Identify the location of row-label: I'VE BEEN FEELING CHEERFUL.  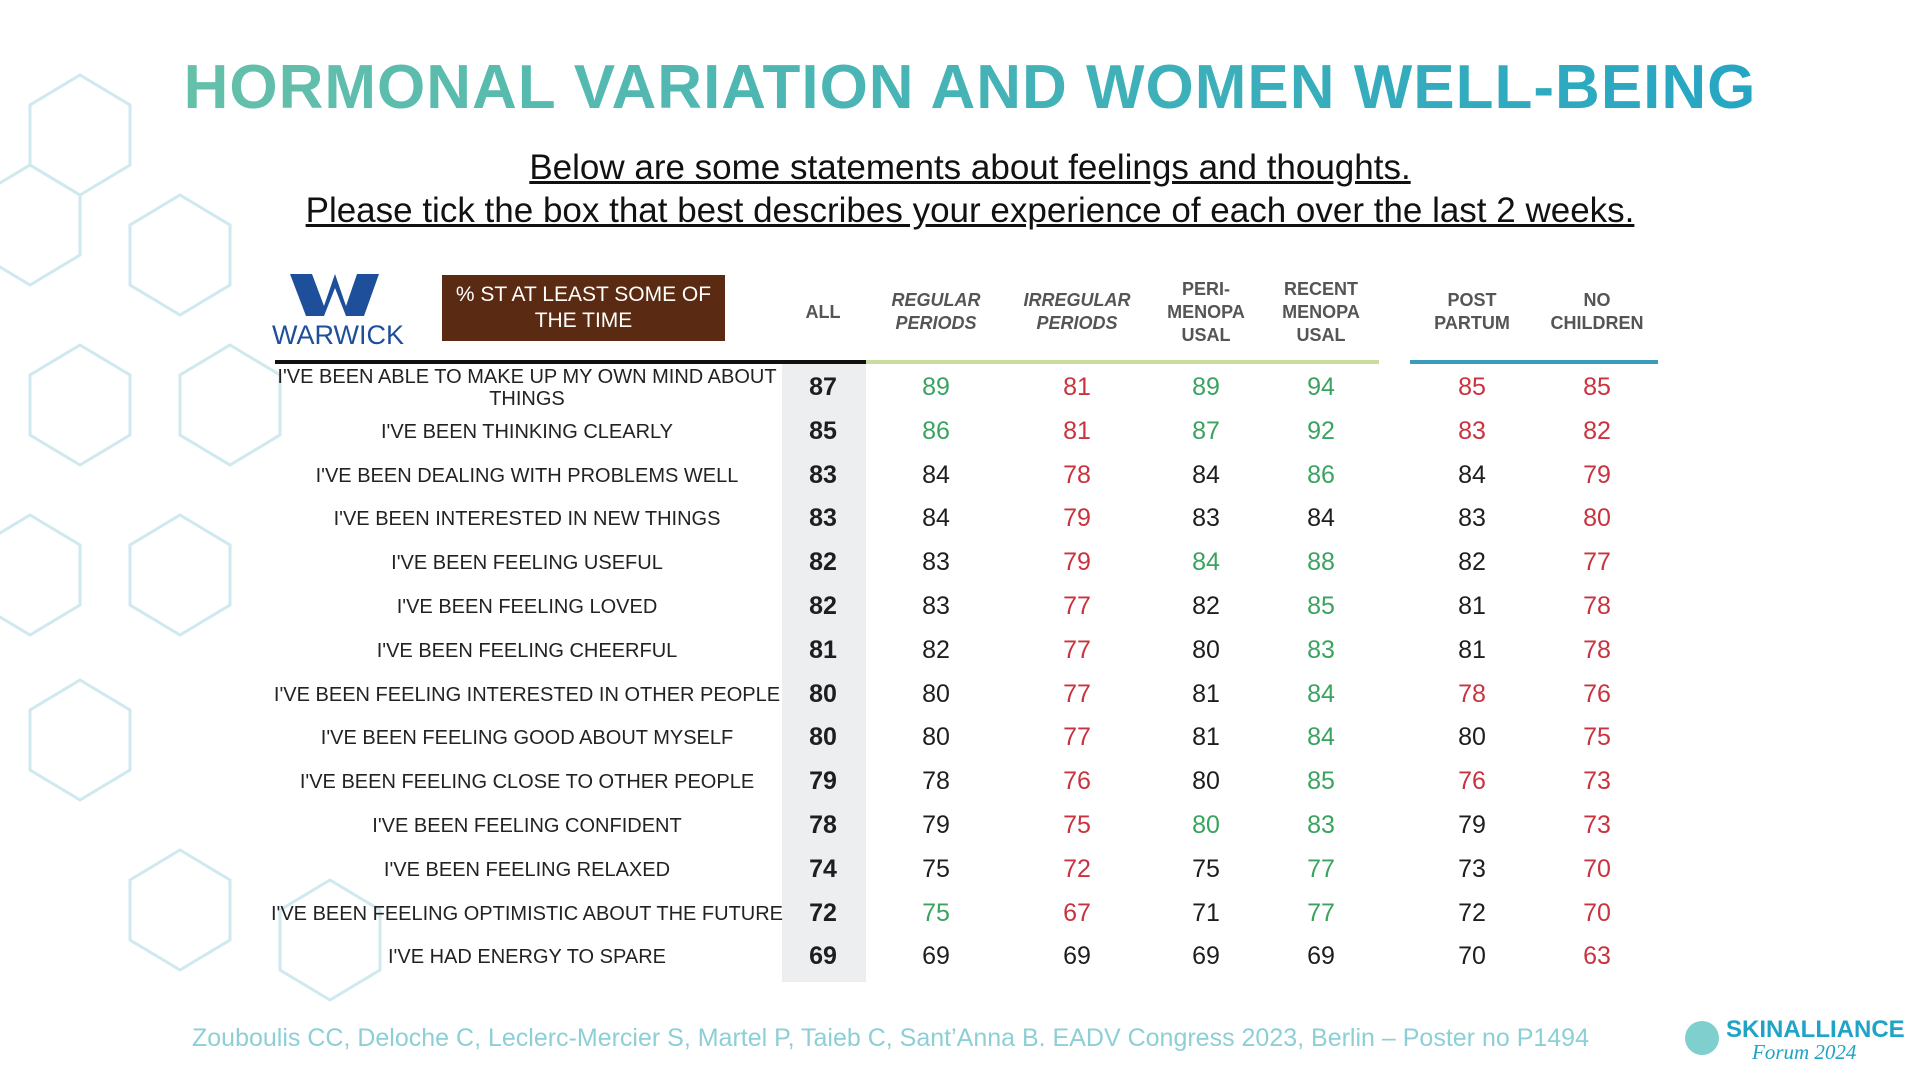
(527, 650).